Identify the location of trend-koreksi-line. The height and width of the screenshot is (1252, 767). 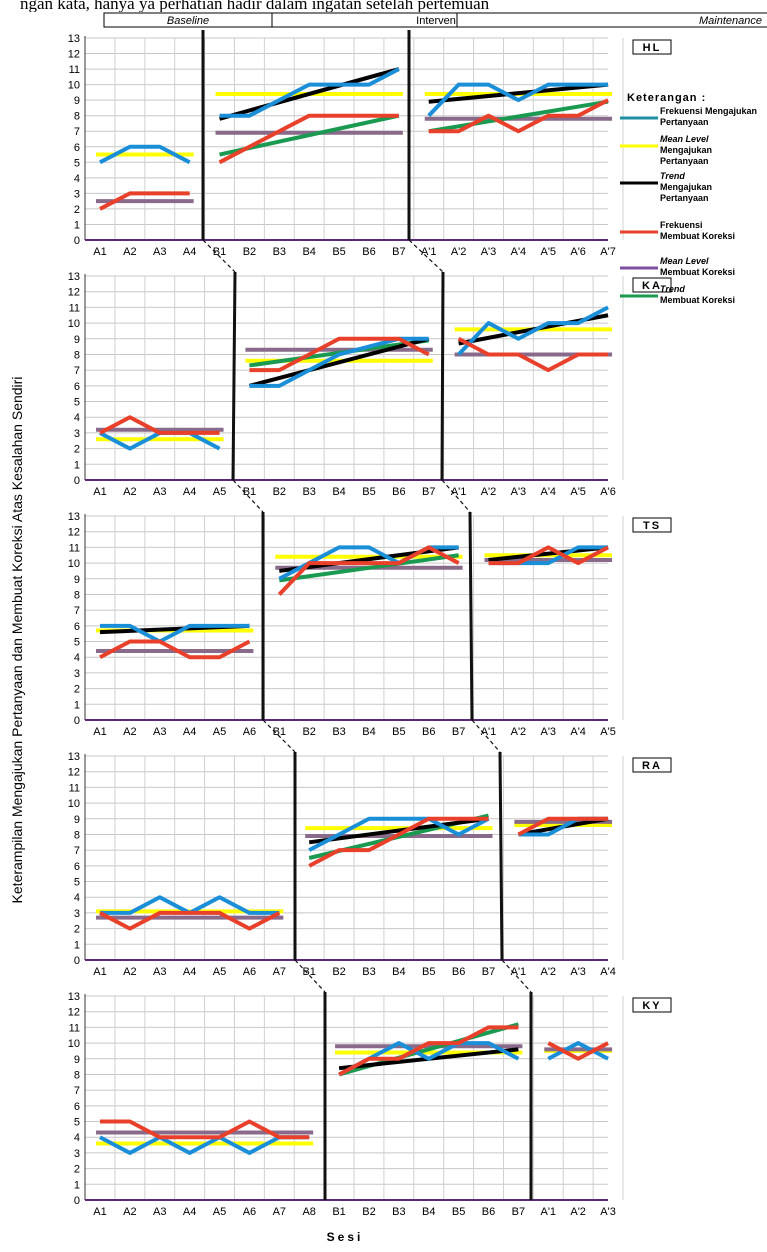
(518, 116).